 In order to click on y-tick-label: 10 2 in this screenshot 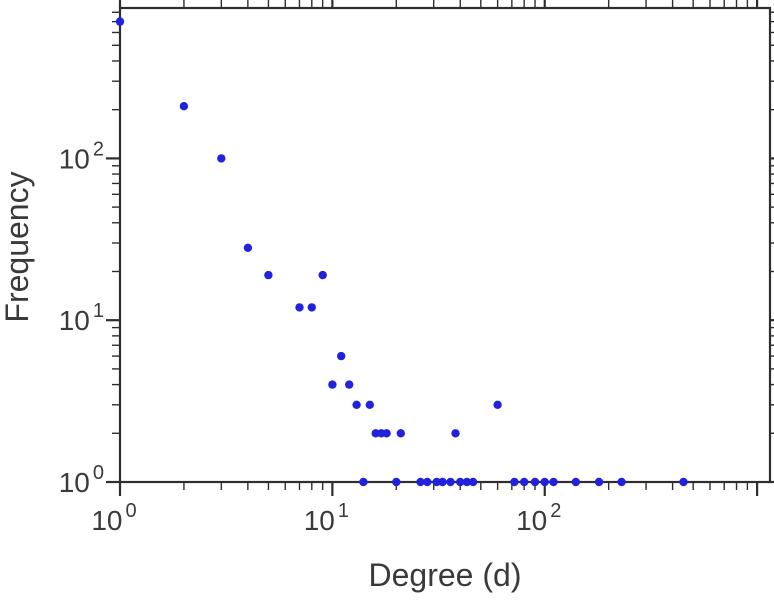, I will do `click(81, 156)`.